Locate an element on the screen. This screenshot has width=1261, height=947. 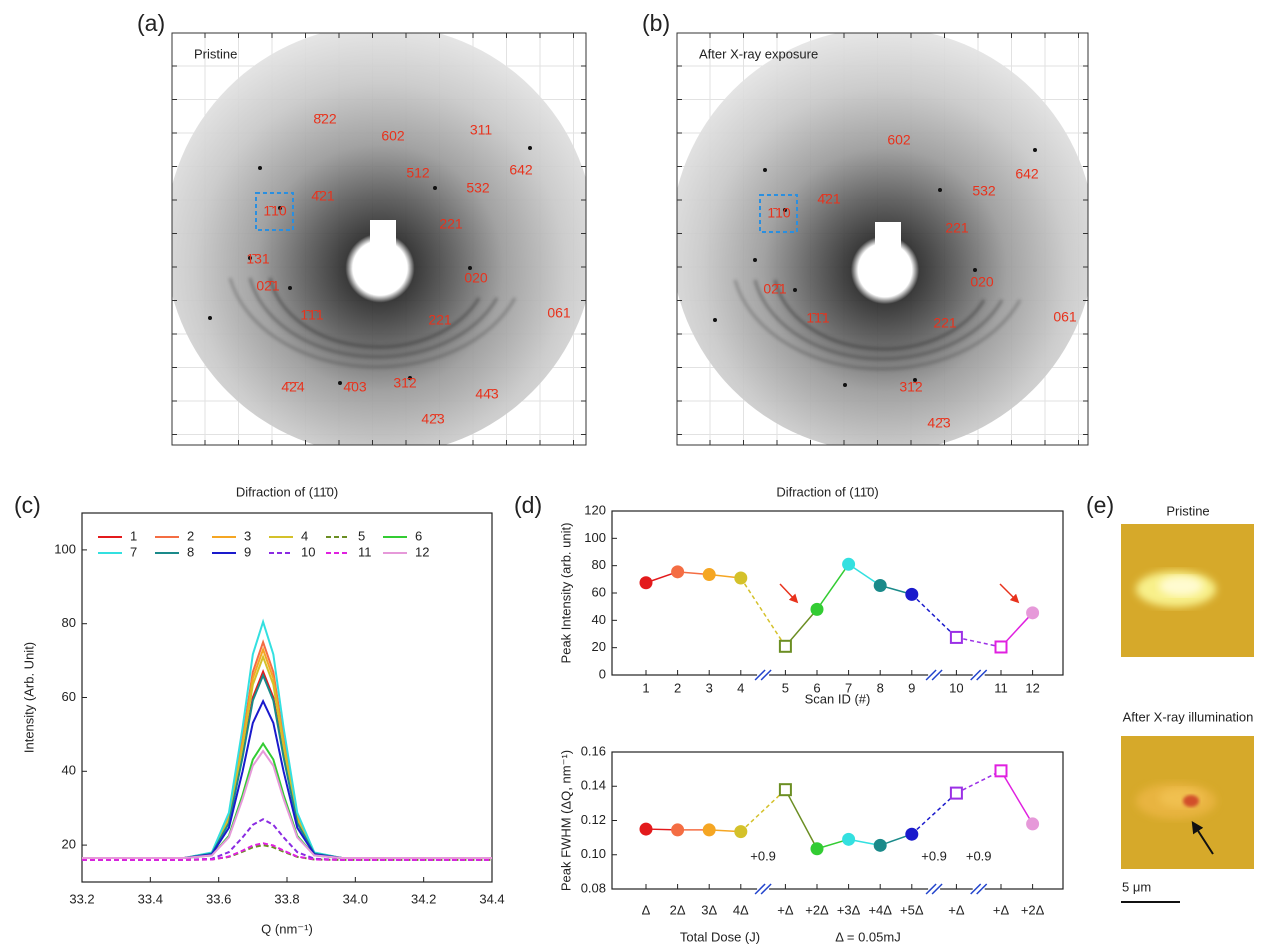
legend-label: 8 is located at coordinates (190, 551).